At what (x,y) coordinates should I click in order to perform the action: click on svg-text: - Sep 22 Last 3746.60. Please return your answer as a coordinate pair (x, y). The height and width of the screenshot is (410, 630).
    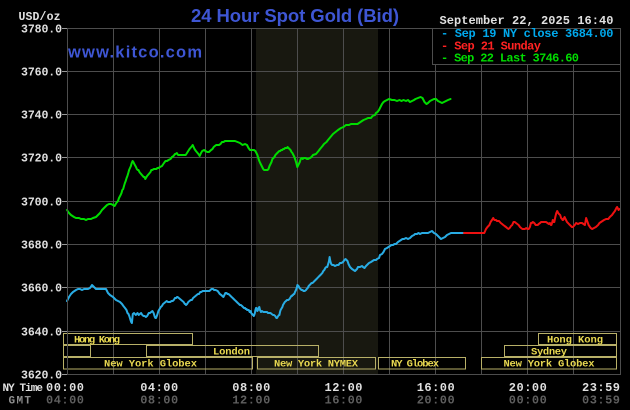
    Looking at the image, I should click on (510, 58).